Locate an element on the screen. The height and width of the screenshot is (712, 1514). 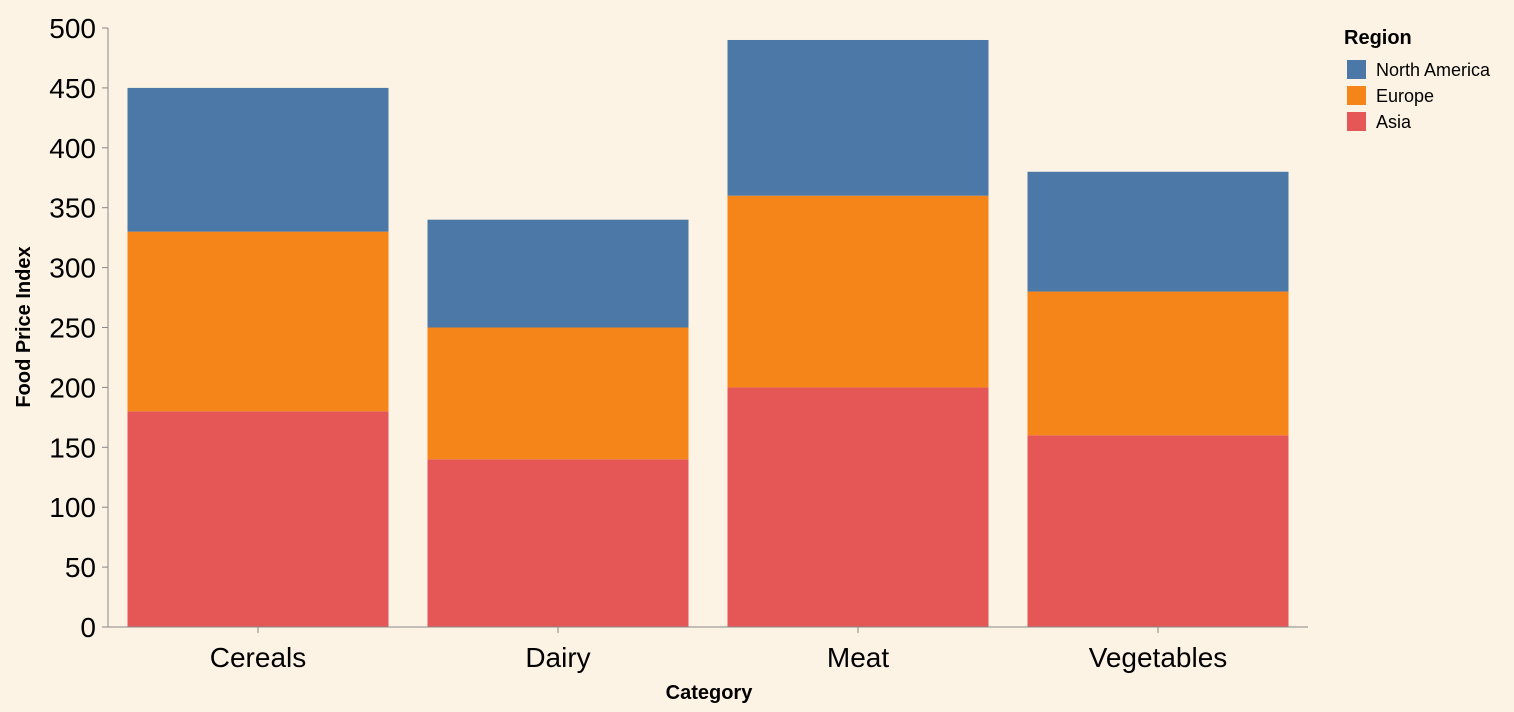
bar-meat-asia is located at coordinates (858, 507).